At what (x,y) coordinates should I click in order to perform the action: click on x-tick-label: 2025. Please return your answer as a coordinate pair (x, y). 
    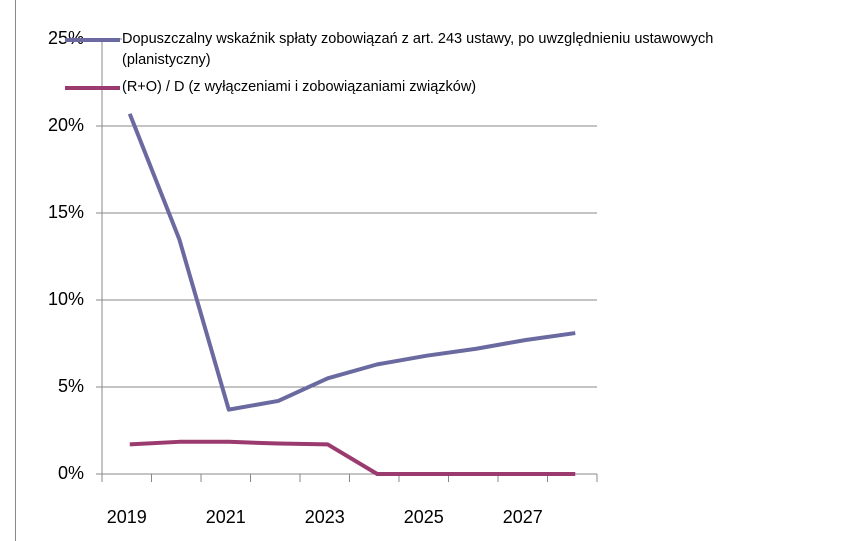
    Looking at the image, I should click on (424, 517).